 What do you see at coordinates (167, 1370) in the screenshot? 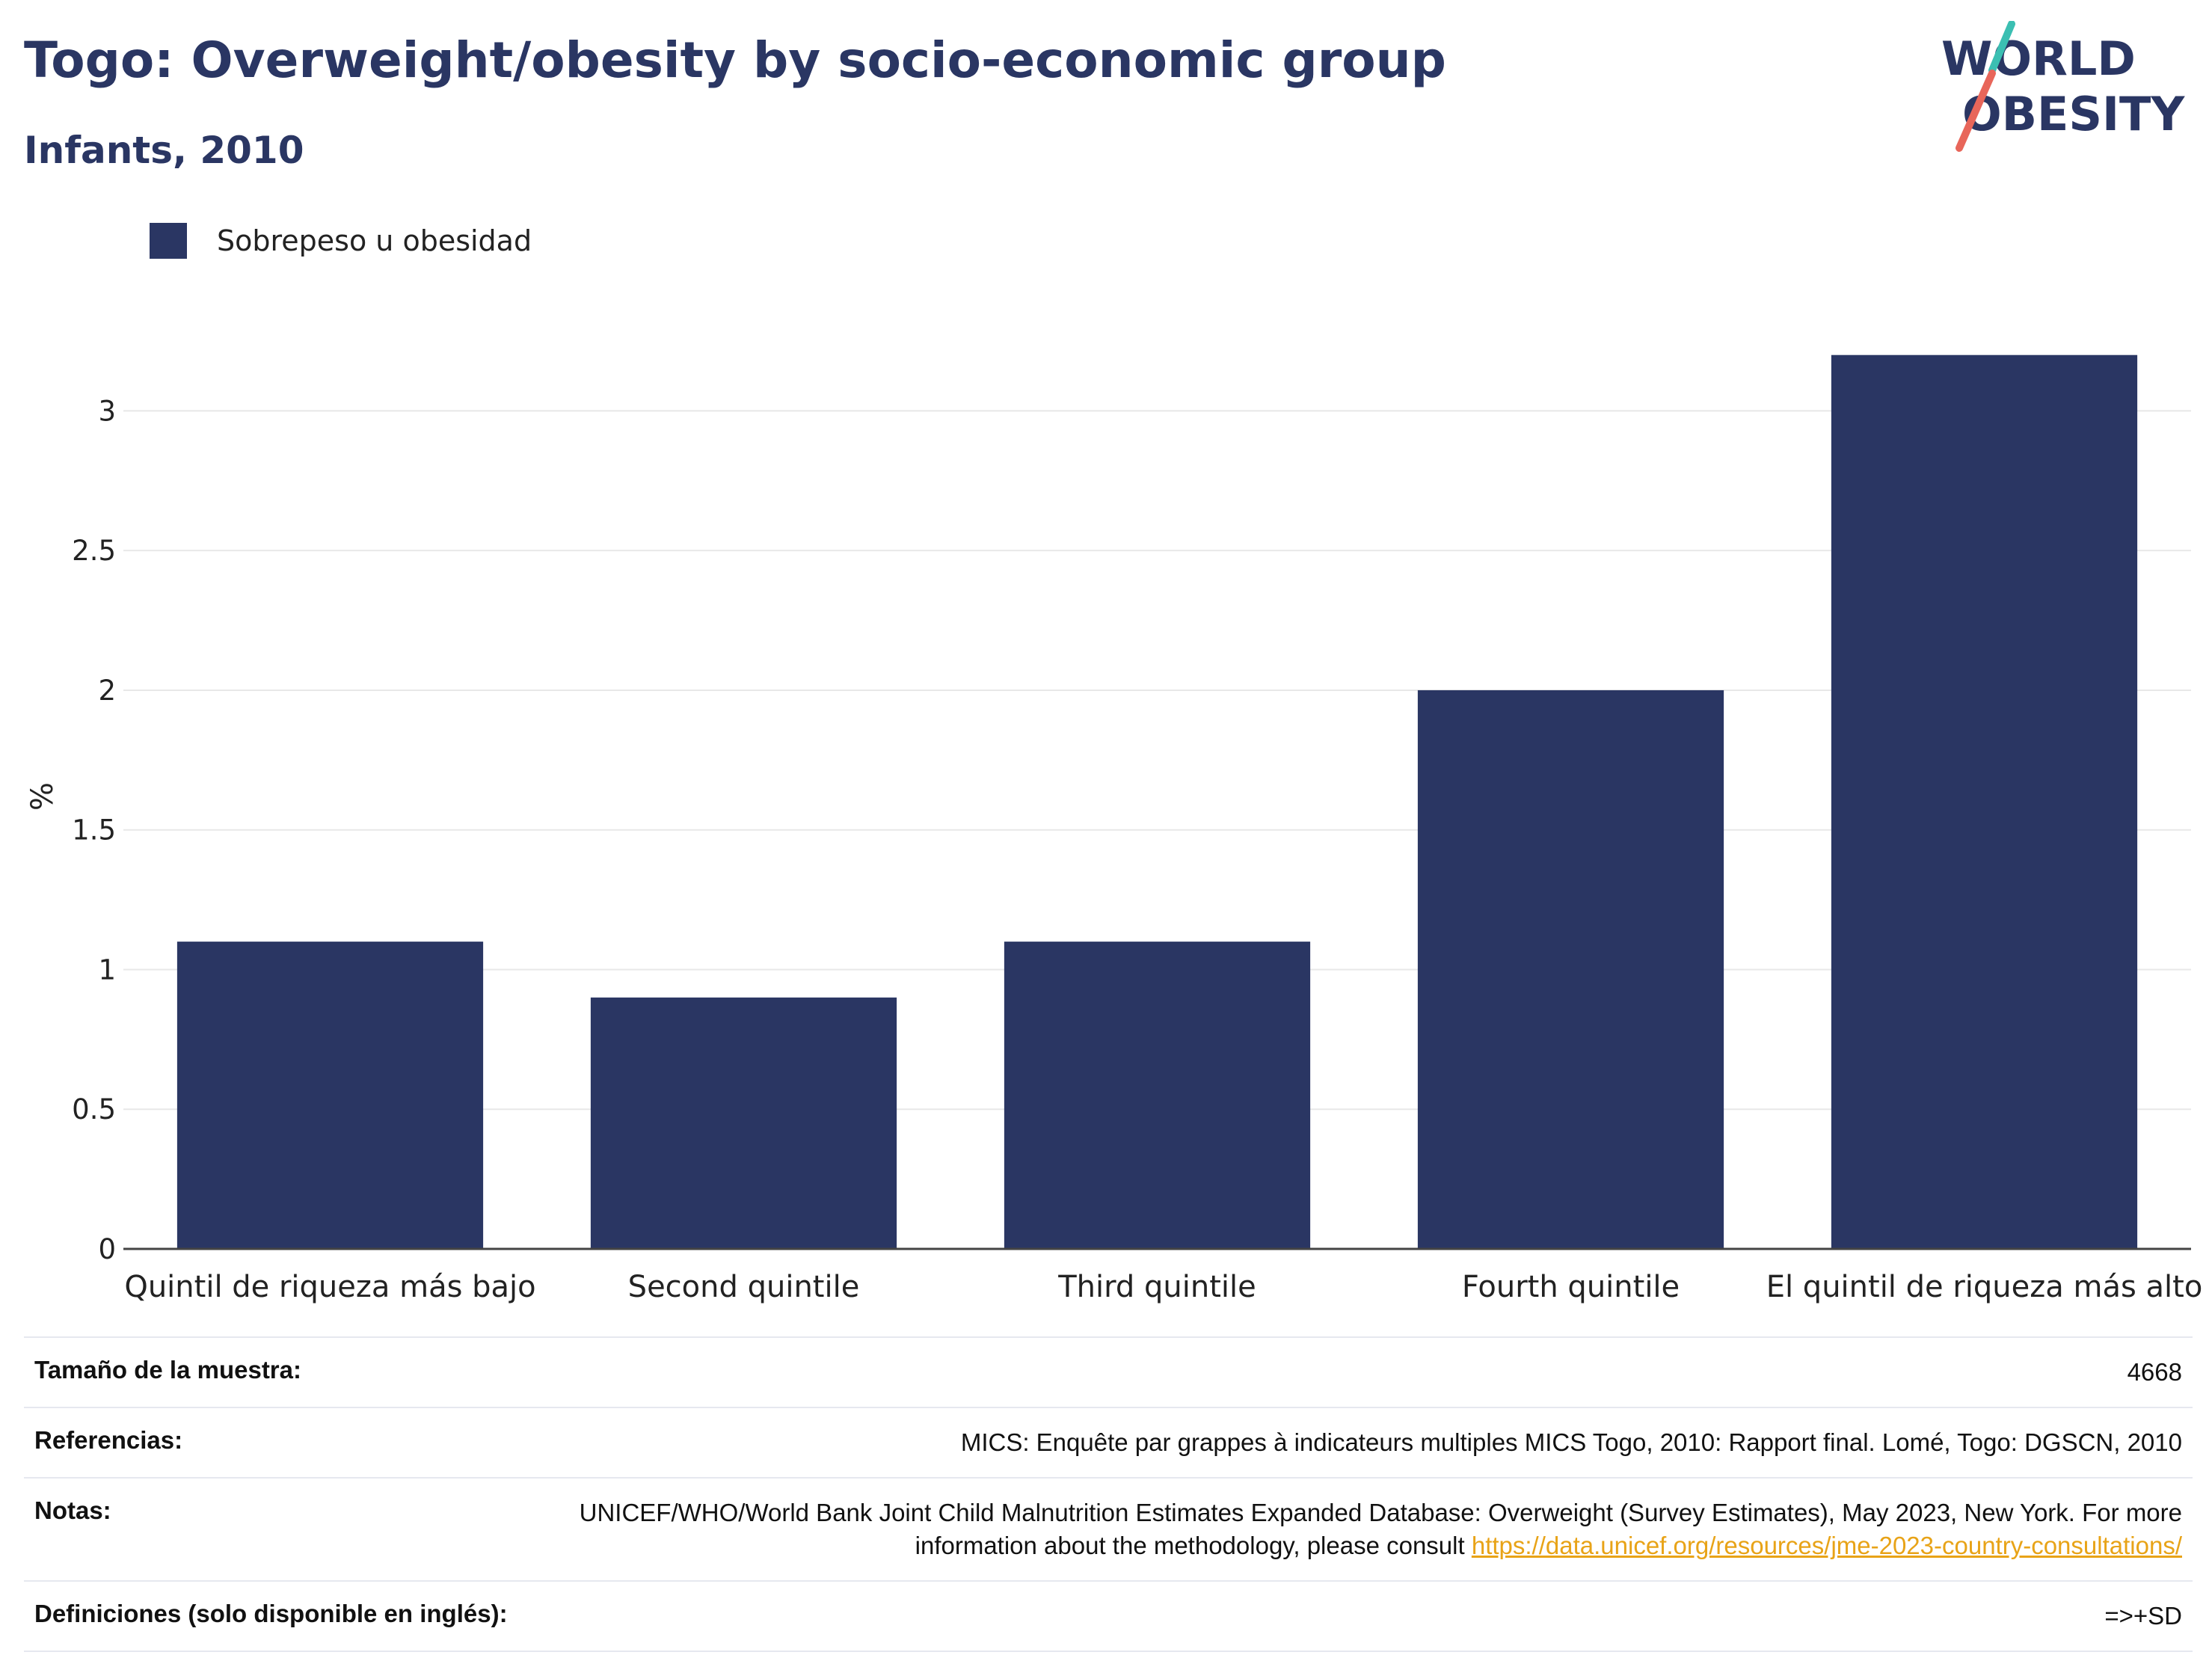
I see `sample-size-label: Tamaño de la muestra:` at bounding box center [167, 1370].